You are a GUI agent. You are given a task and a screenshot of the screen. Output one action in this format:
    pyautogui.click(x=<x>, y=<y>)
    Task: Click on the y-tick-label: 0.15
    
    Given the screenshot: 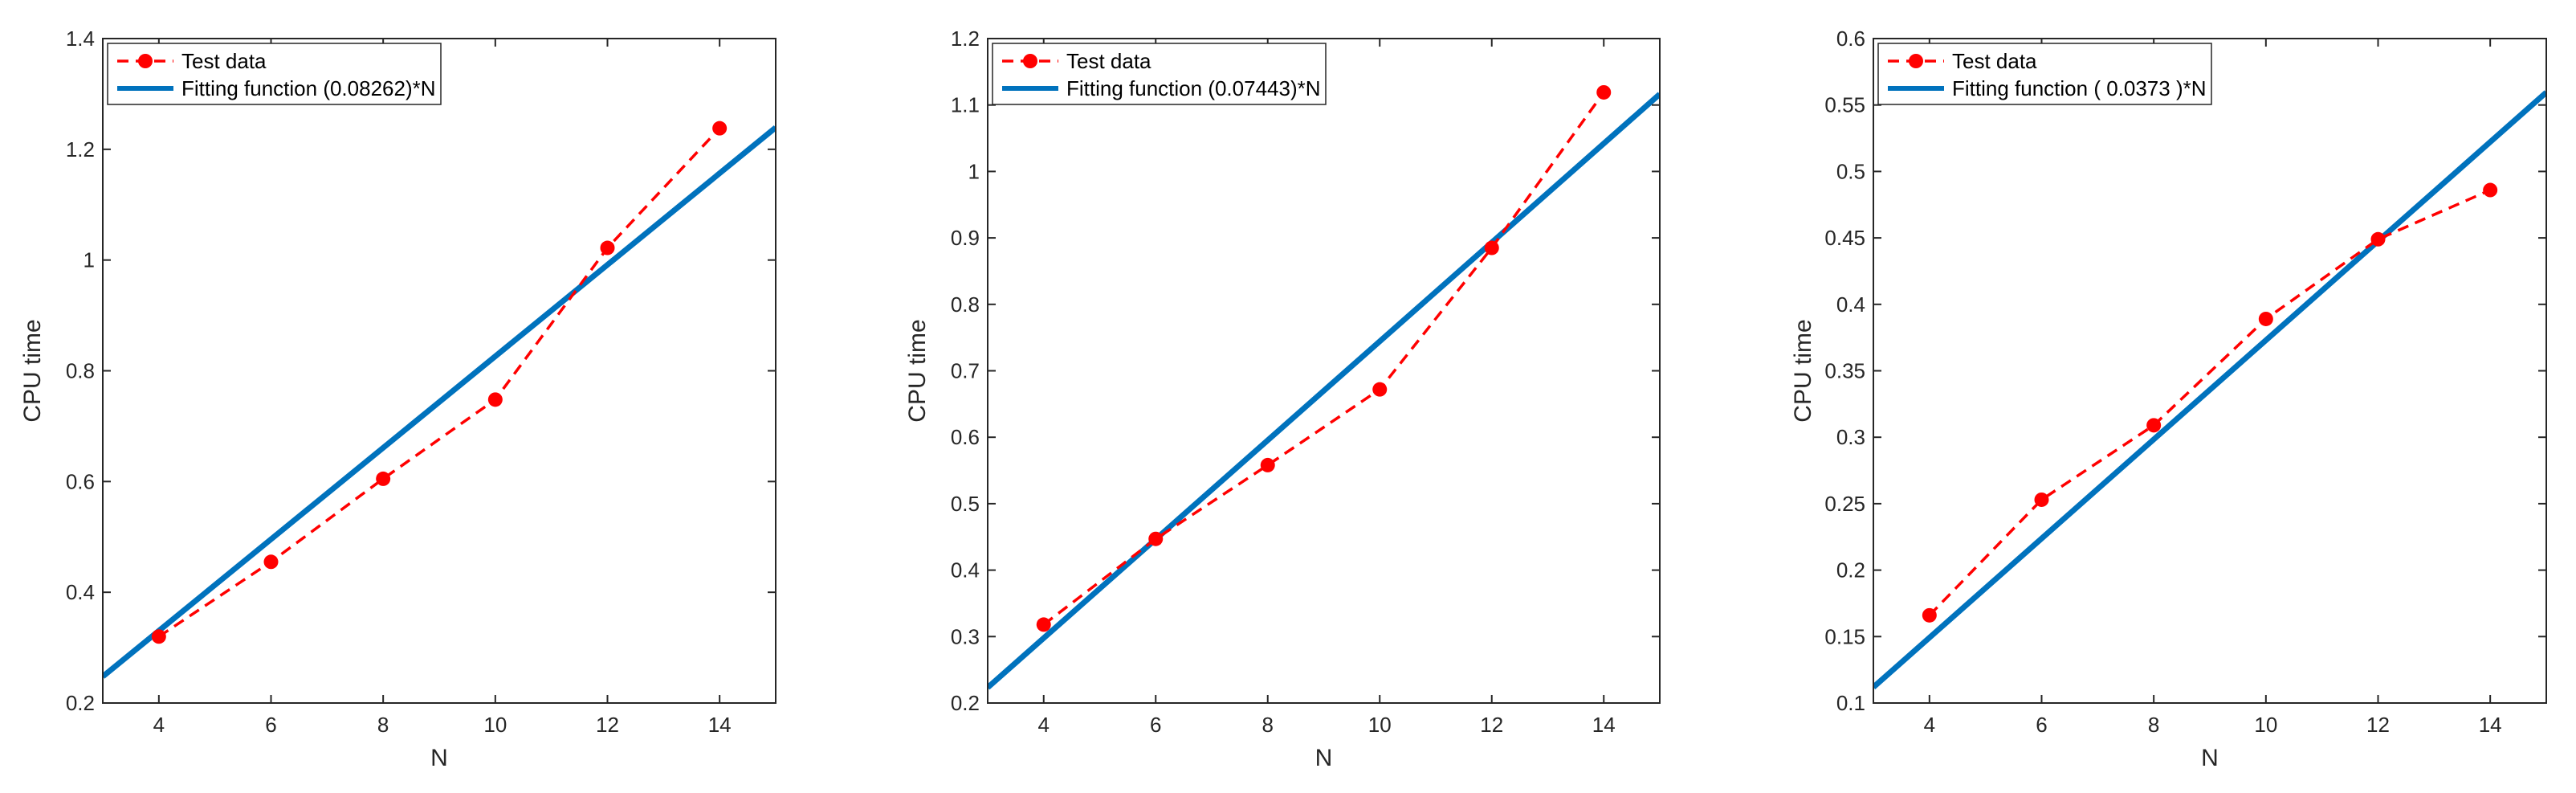 What is the action you would take?
    pyautogui.click(x=1845, y=636)
    